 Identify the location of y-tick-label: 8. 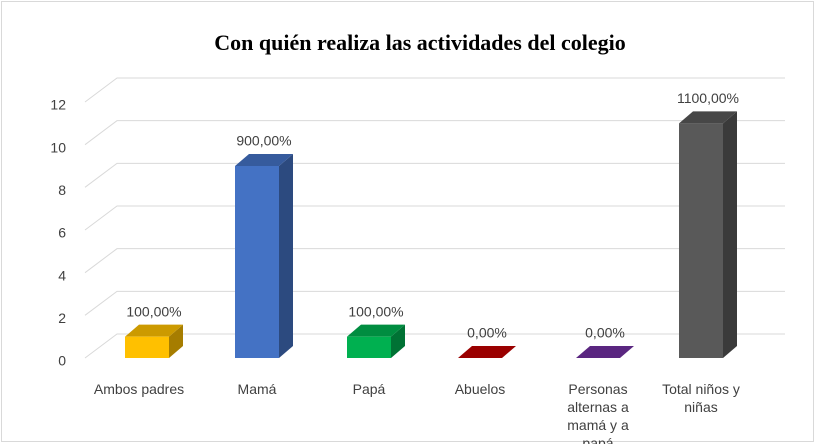
(62, 190).